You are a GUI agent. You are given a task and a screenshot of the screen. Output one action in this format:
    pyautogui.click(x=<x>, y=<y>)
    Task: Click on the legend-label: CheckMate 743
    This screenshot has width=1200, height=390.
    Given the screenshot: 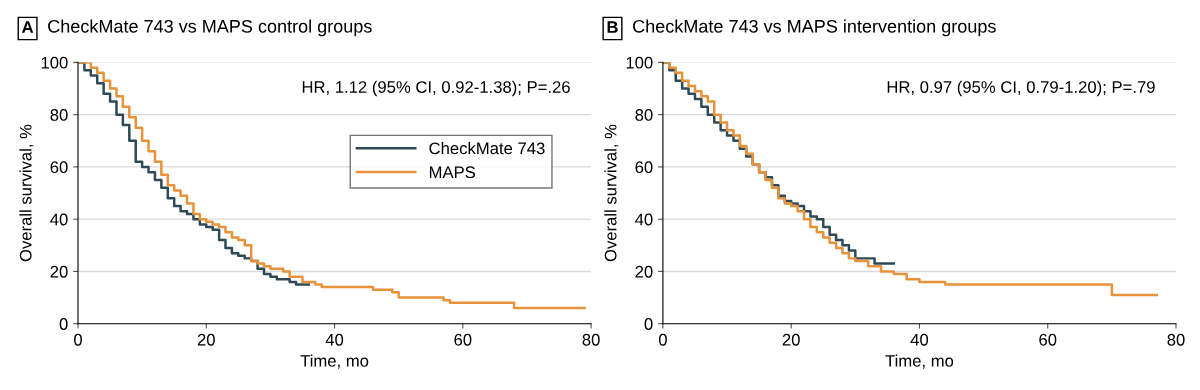 What is the action you would take?
    pyautogui.click(x=487, y=148)
    